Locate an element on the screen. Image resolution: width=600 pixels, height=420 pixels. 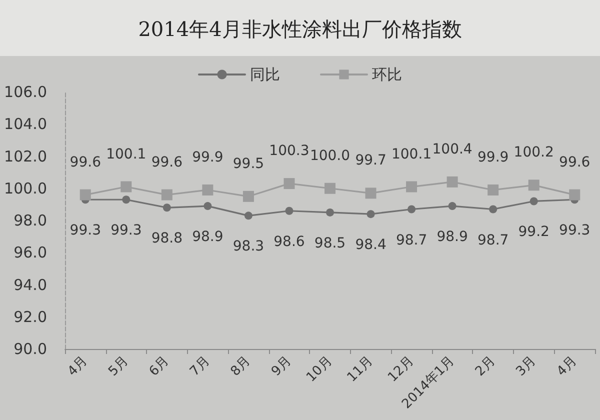
y-tick-label: 104.0 is located at coordinates (25, 124).